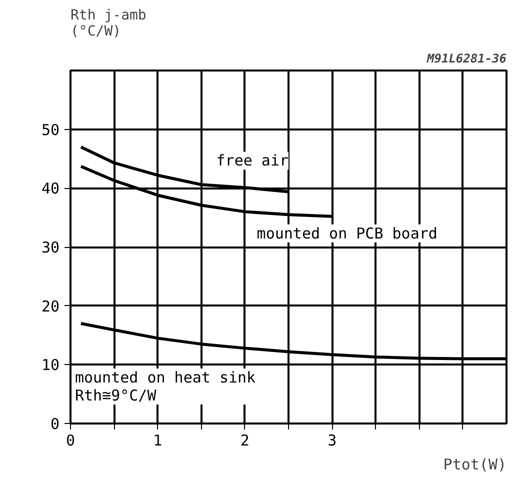 The image size is (524, 483). I want to click on x-tick-label: 1, so click(157, 441).